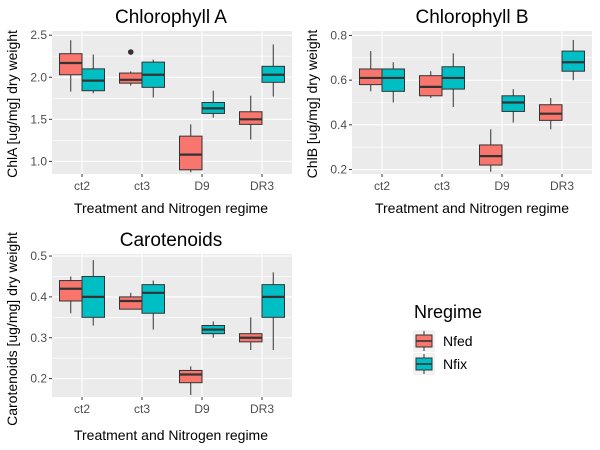 The image size is (600, 450). Describe the element at coordinates (38, 119) in the screenshot. I see `y-tick-label: 1.5` at that location.